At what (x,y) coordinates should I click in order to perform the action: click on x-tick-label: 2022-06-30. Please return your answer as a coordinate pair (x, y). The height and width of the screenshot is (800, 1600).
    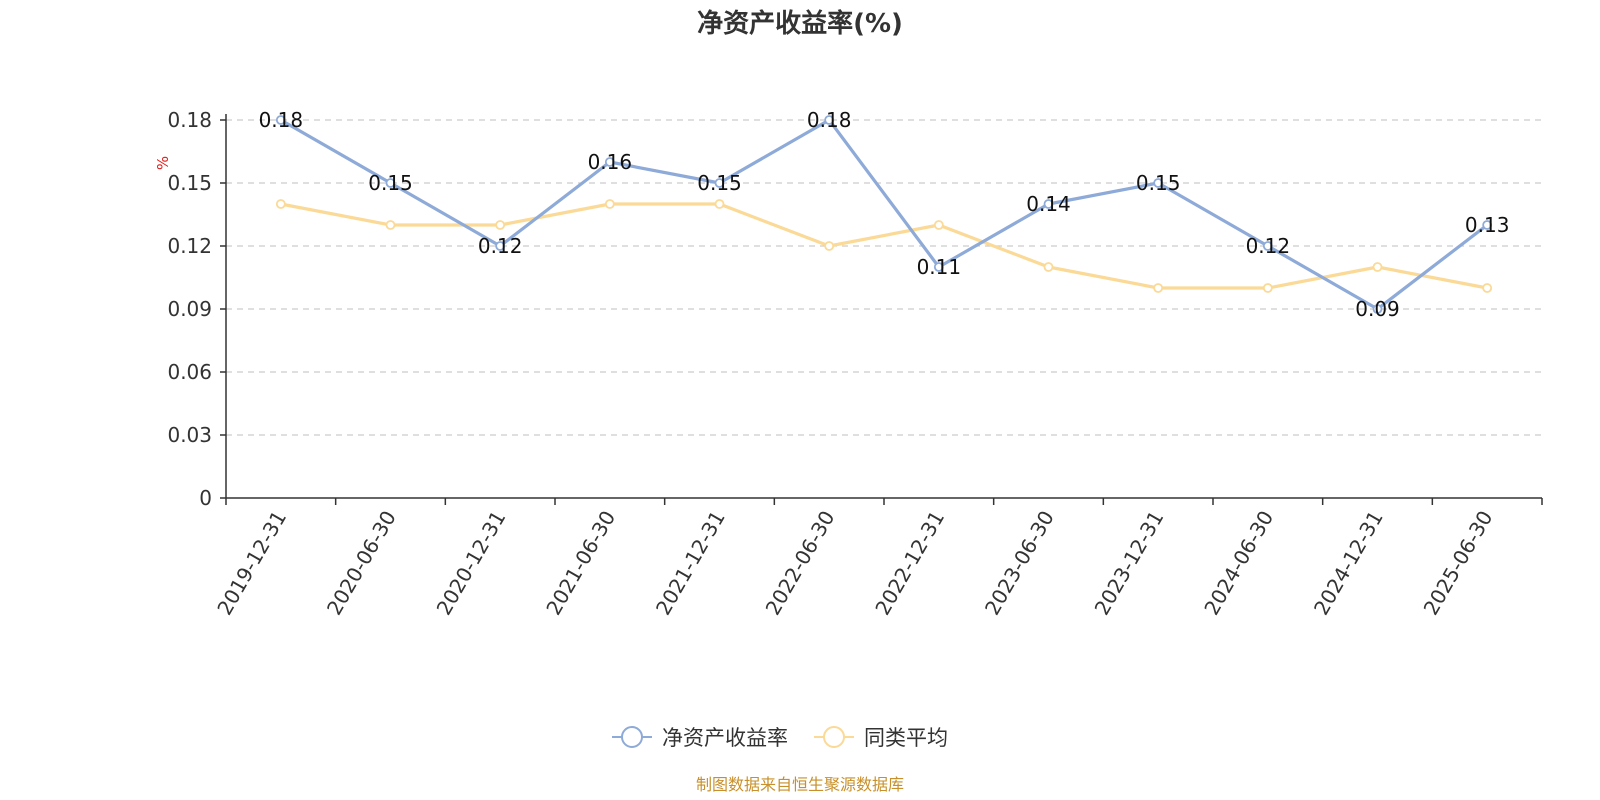
    Looking at the image, I should click on (800, 563).